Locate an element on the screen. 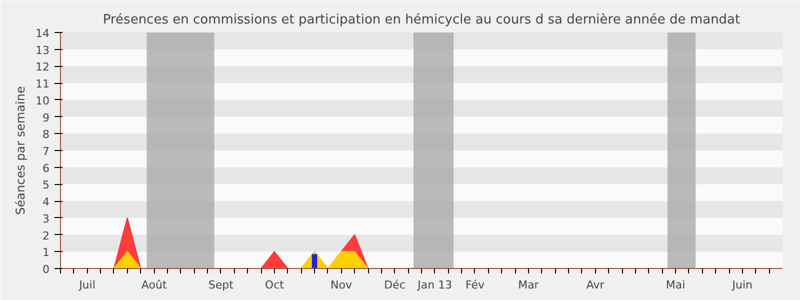  x-tick-label: Mai is located at coordinates (676, 285).